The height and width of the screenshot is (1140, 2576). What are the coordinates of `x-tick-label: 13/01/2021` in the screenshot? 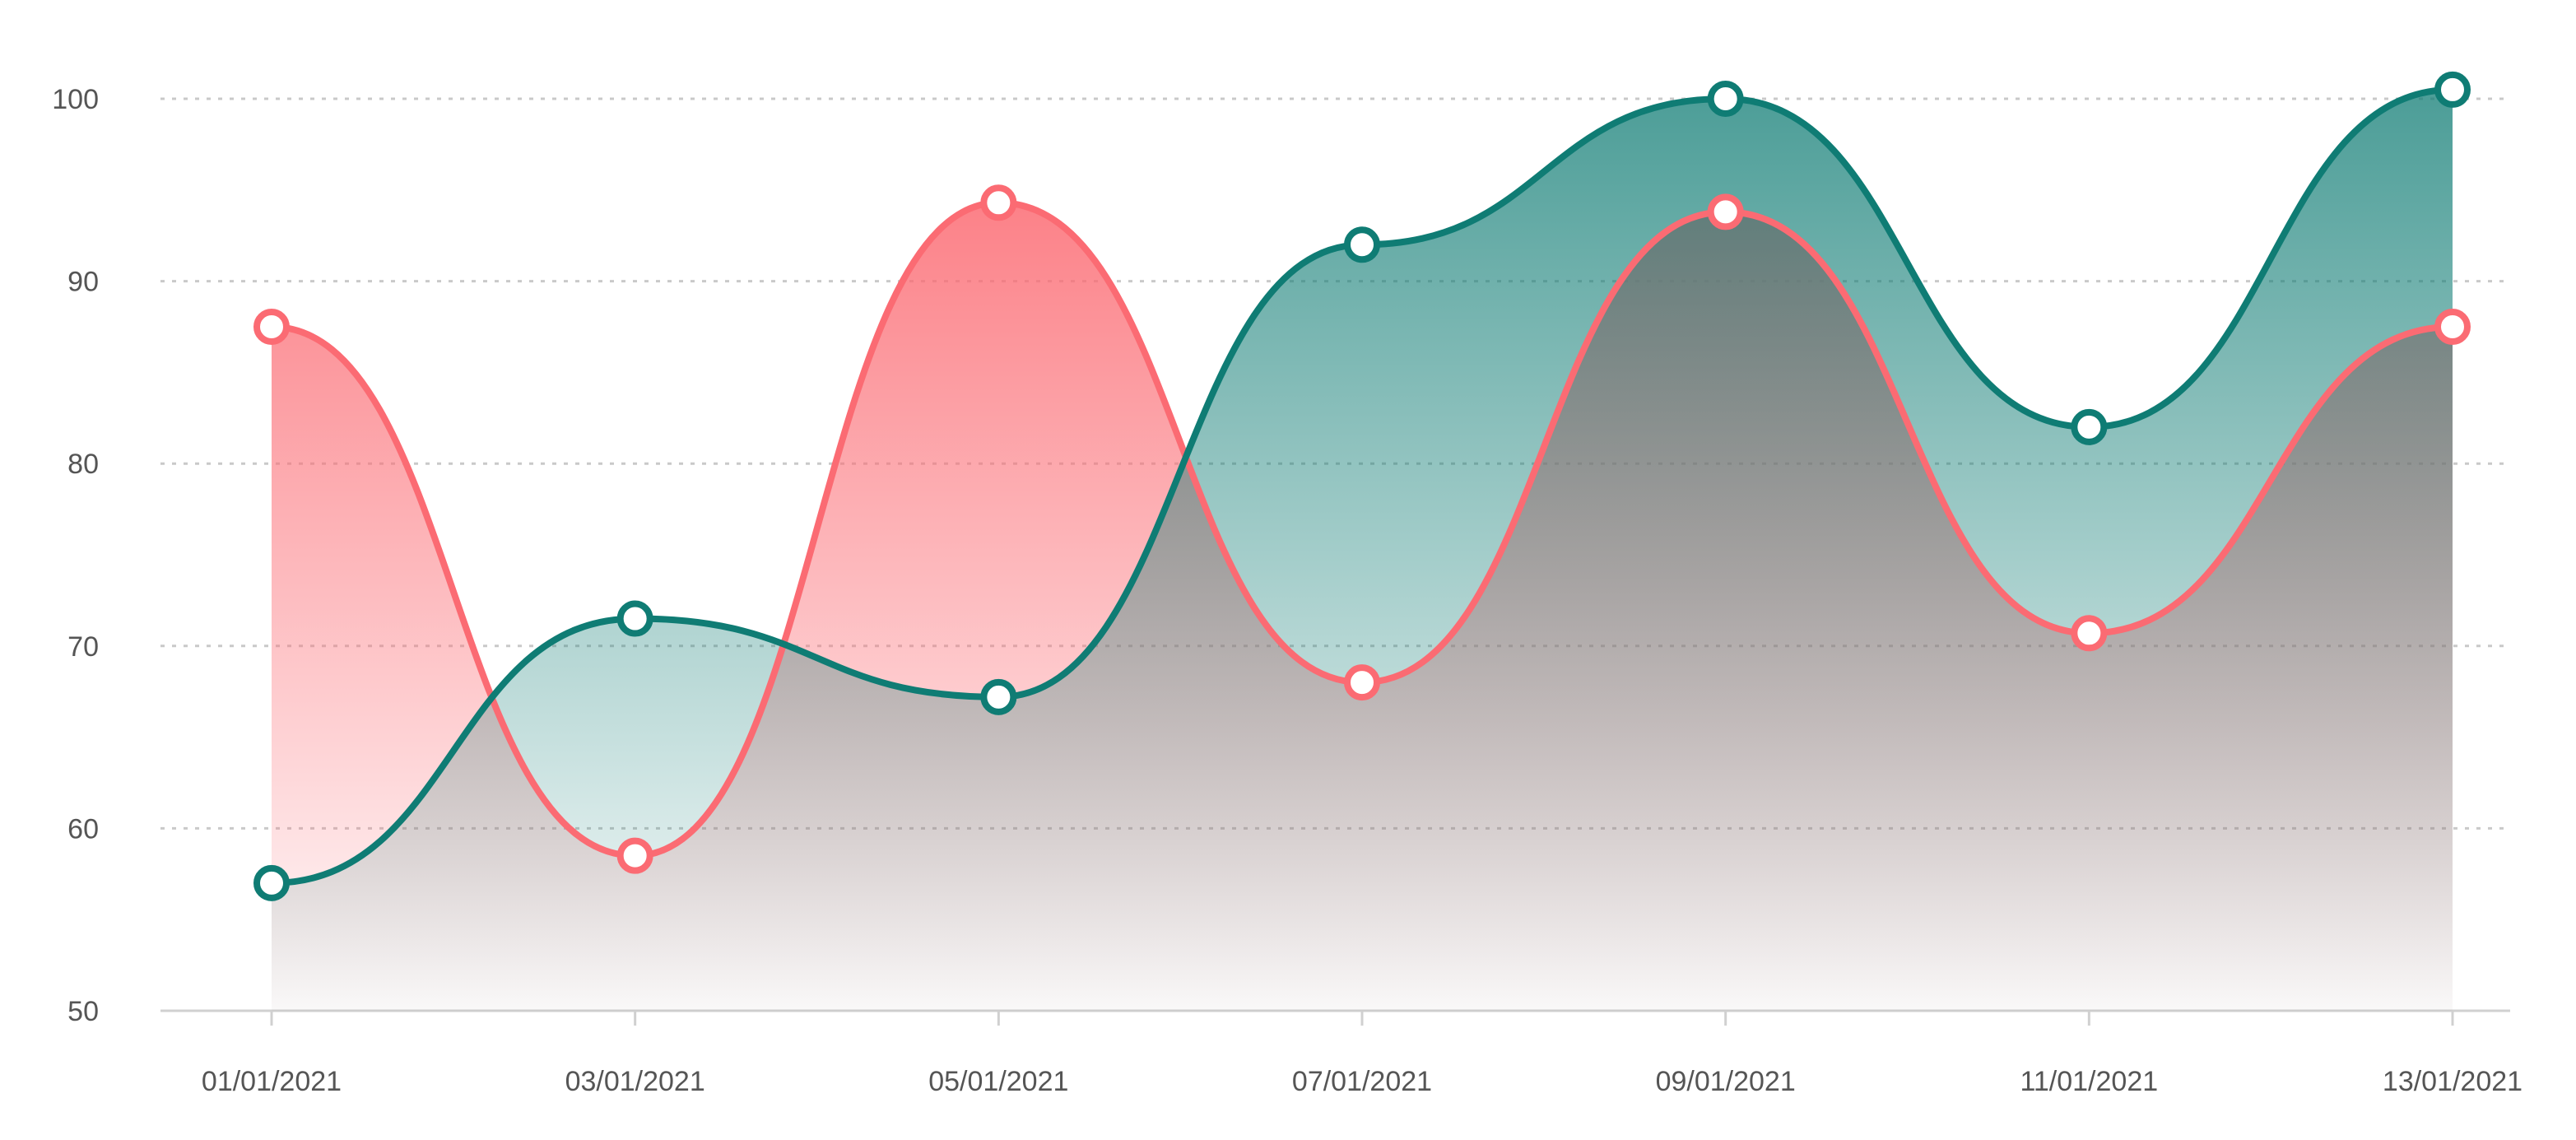 It's located at (2453, 1081).